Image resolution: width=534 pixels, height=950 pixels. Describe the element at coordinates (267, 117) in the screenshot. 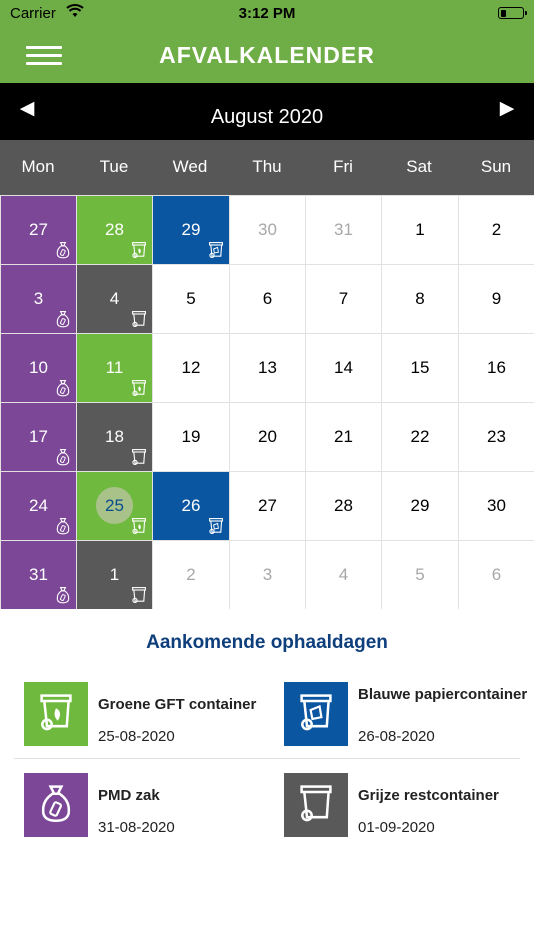

I see `month-title: August 2020` at that location.